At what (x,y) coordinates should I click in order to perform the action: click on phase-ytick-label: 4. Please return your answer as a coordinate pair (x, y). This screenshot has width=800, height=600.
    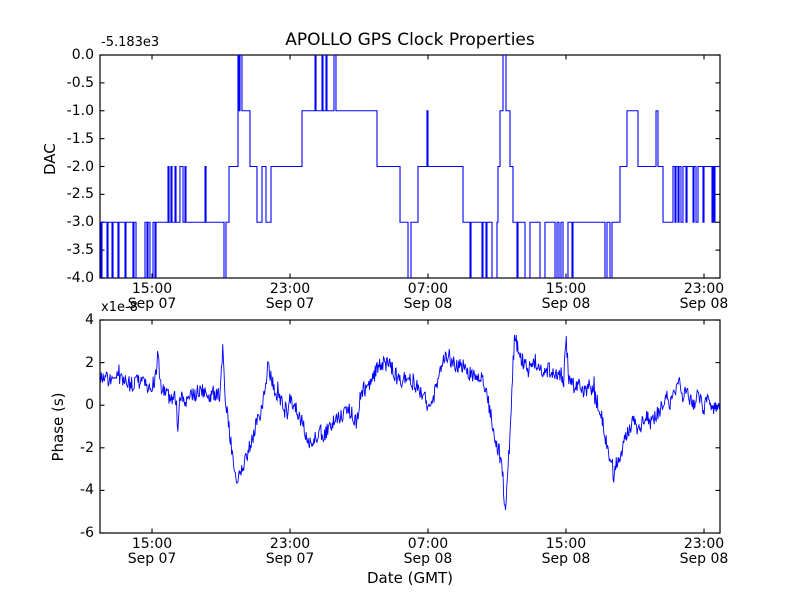
    Looking at the image, I should click on (89, 320).